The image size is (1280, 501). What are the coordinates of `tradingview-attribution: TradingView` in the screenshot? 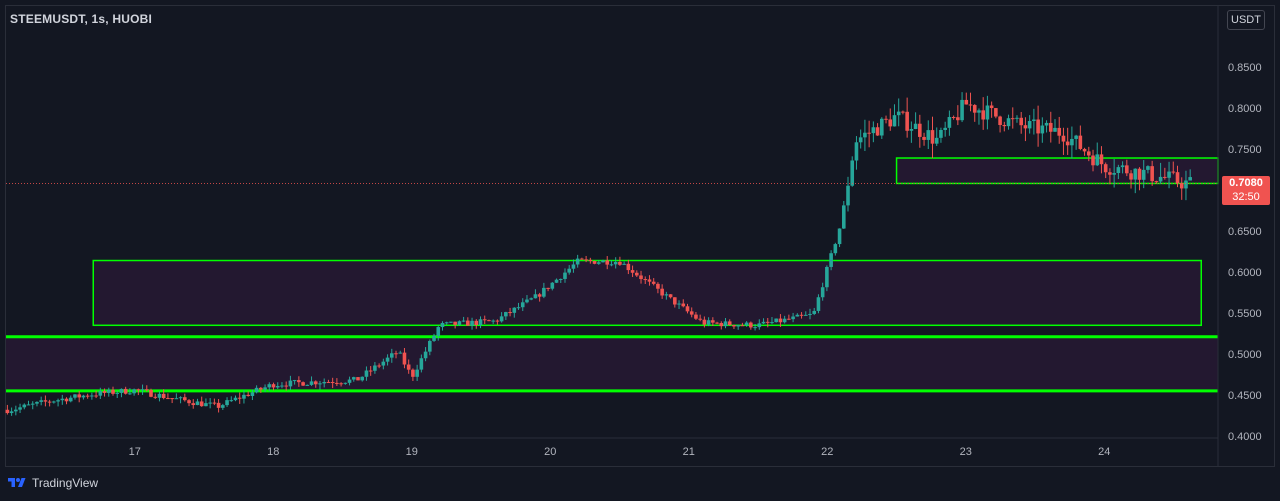 It's located at (52, 483).